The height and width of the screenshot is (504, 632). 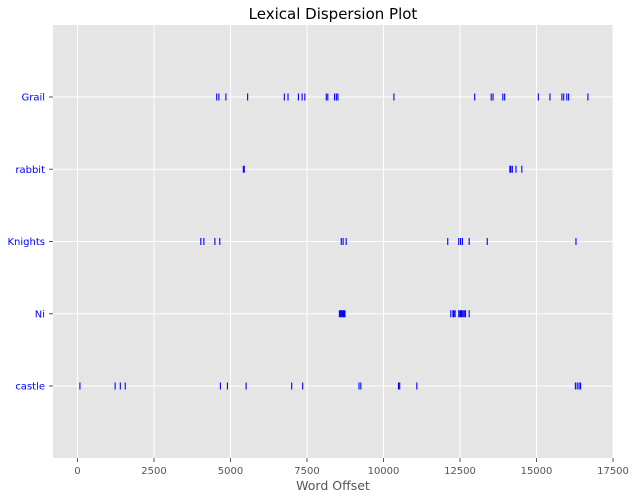 What do you see at coordinates (40, 314) in the screenshot?
I see `y-tick-label-ni: Ni` at bounding box center [40, 314].